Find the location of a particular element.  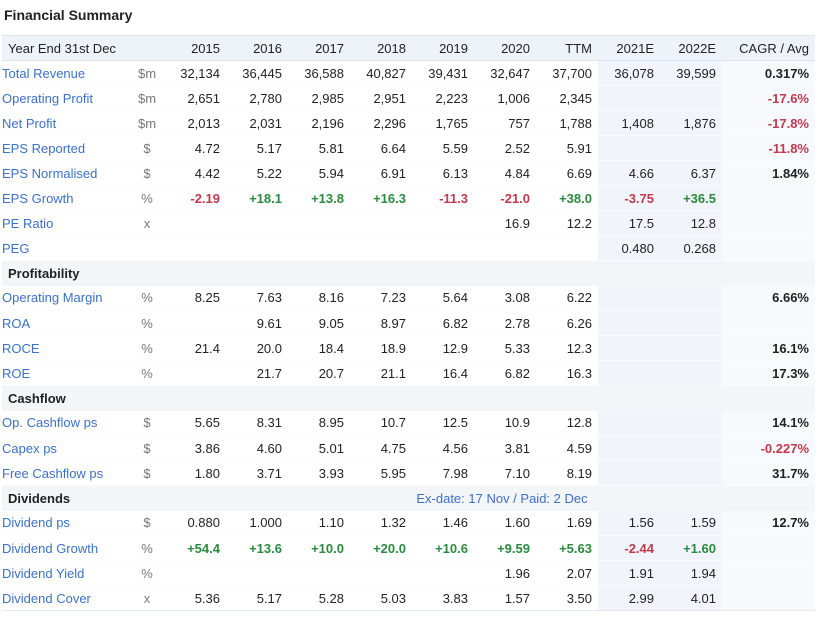

table-row: PEG 0.480 0.268 is located at coordinates (408, 248).